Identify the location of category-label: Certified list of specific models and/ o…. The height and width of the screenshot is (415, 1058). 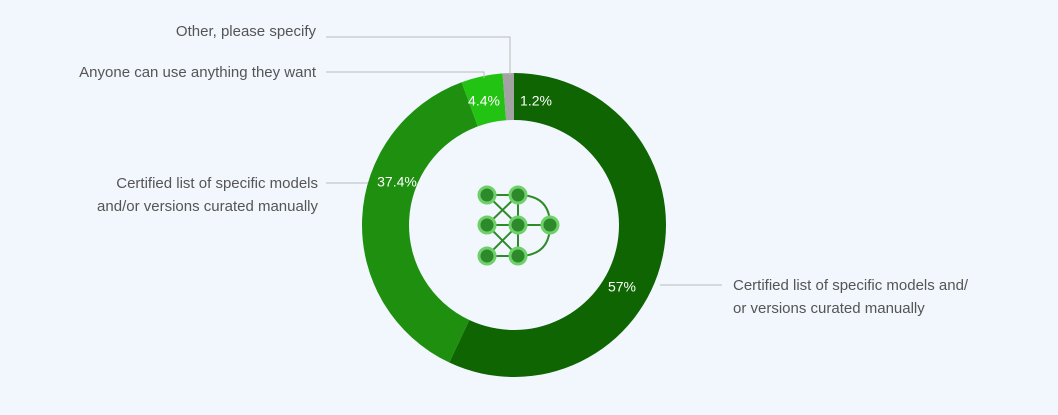
(851, 297).